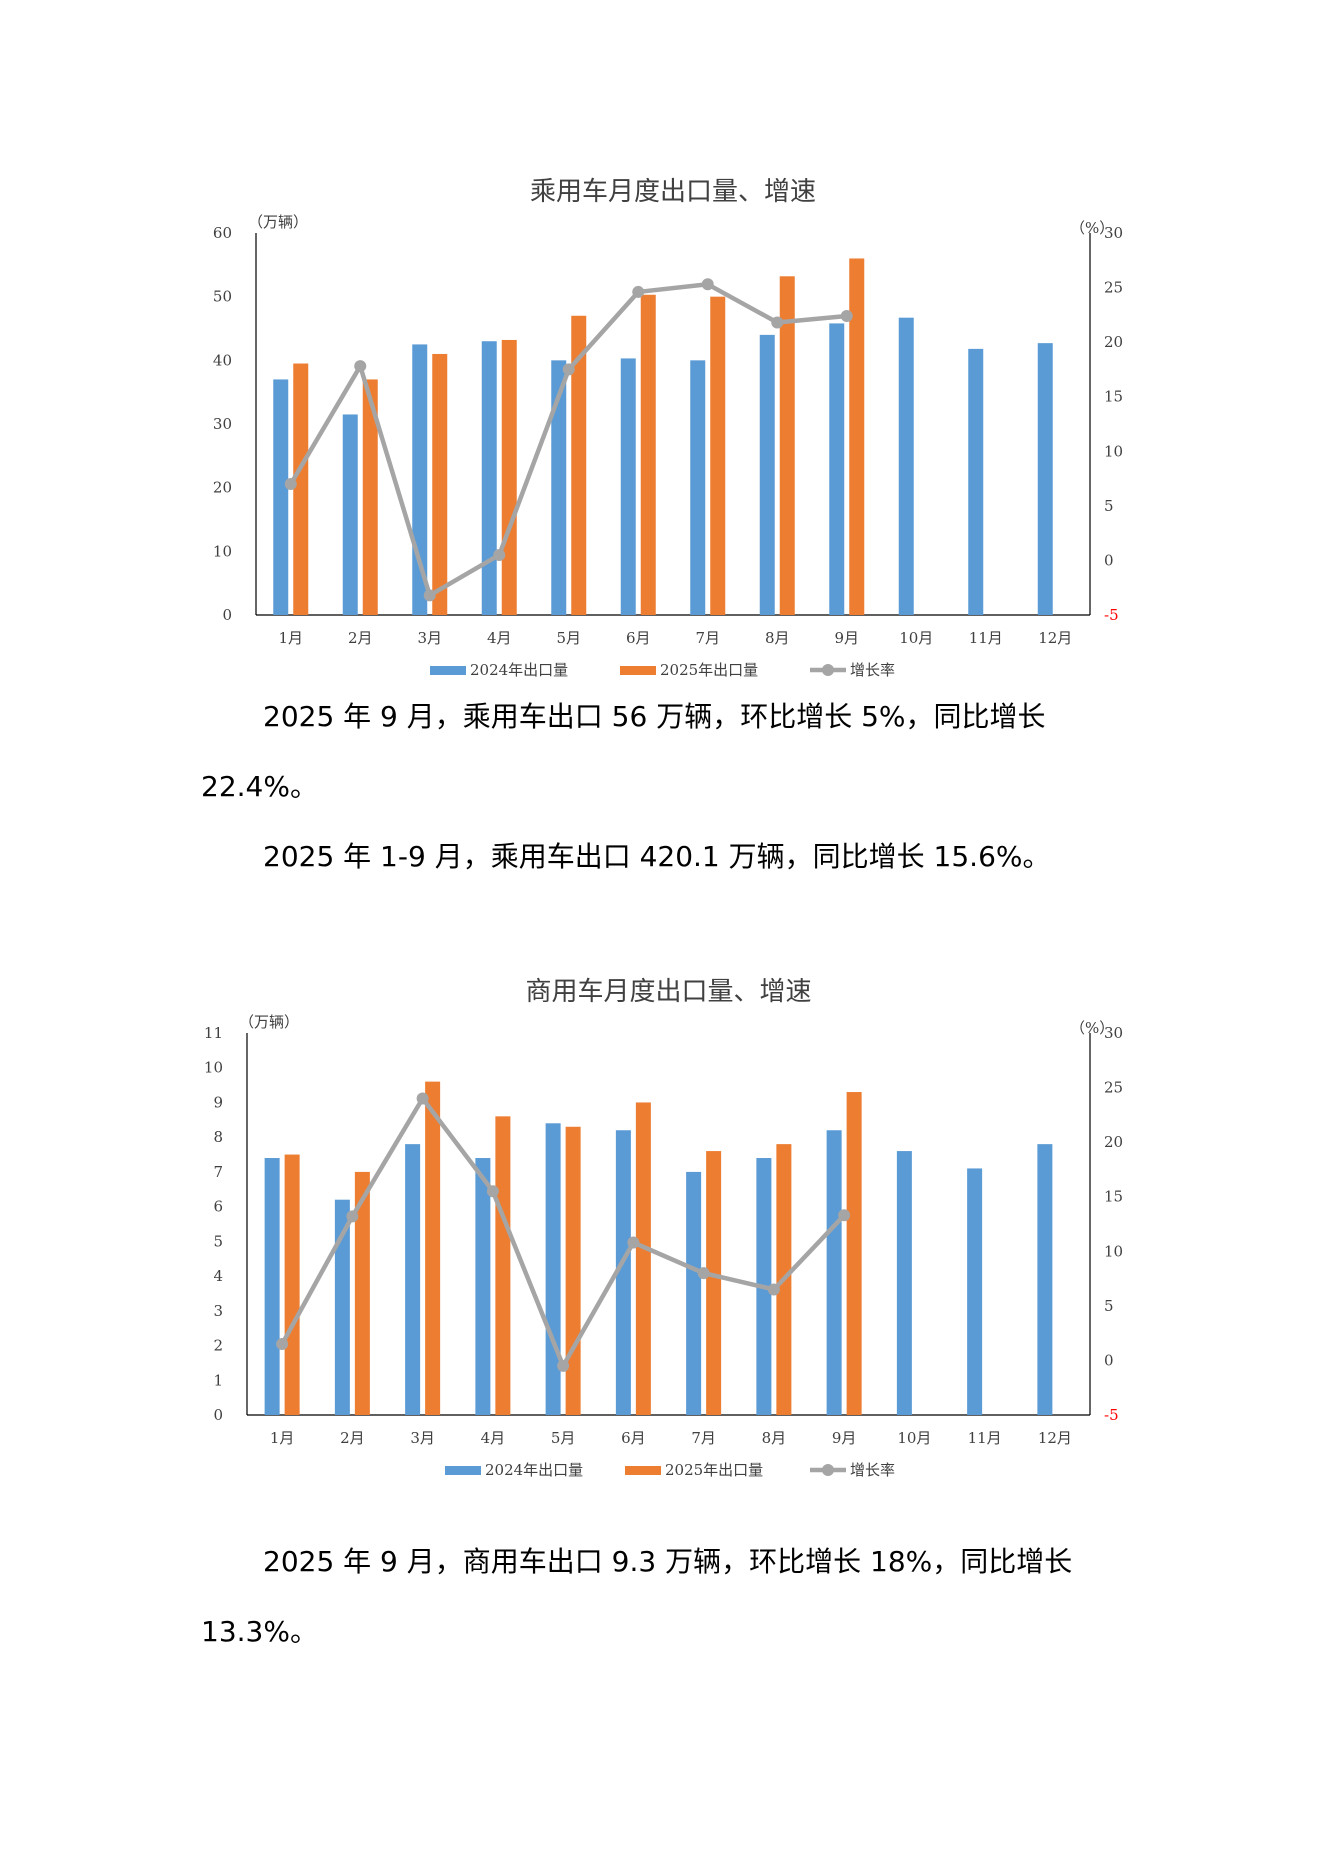 This screenshot has width=1323, height=1871. What do you see at coordinates (643, 1470) in the screenshot?
I see `legend-swatch-2025` at bounding box center [643, 1470].